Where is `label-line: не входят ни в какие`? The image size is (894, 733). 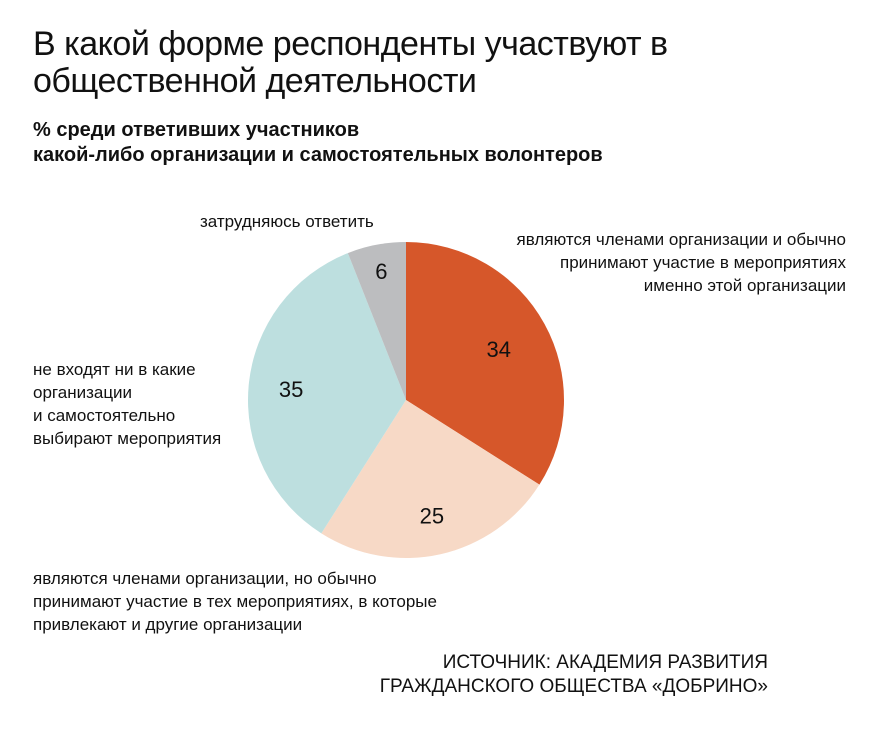 label-line: не входят ни в какие is located at coordinates (114, 369).